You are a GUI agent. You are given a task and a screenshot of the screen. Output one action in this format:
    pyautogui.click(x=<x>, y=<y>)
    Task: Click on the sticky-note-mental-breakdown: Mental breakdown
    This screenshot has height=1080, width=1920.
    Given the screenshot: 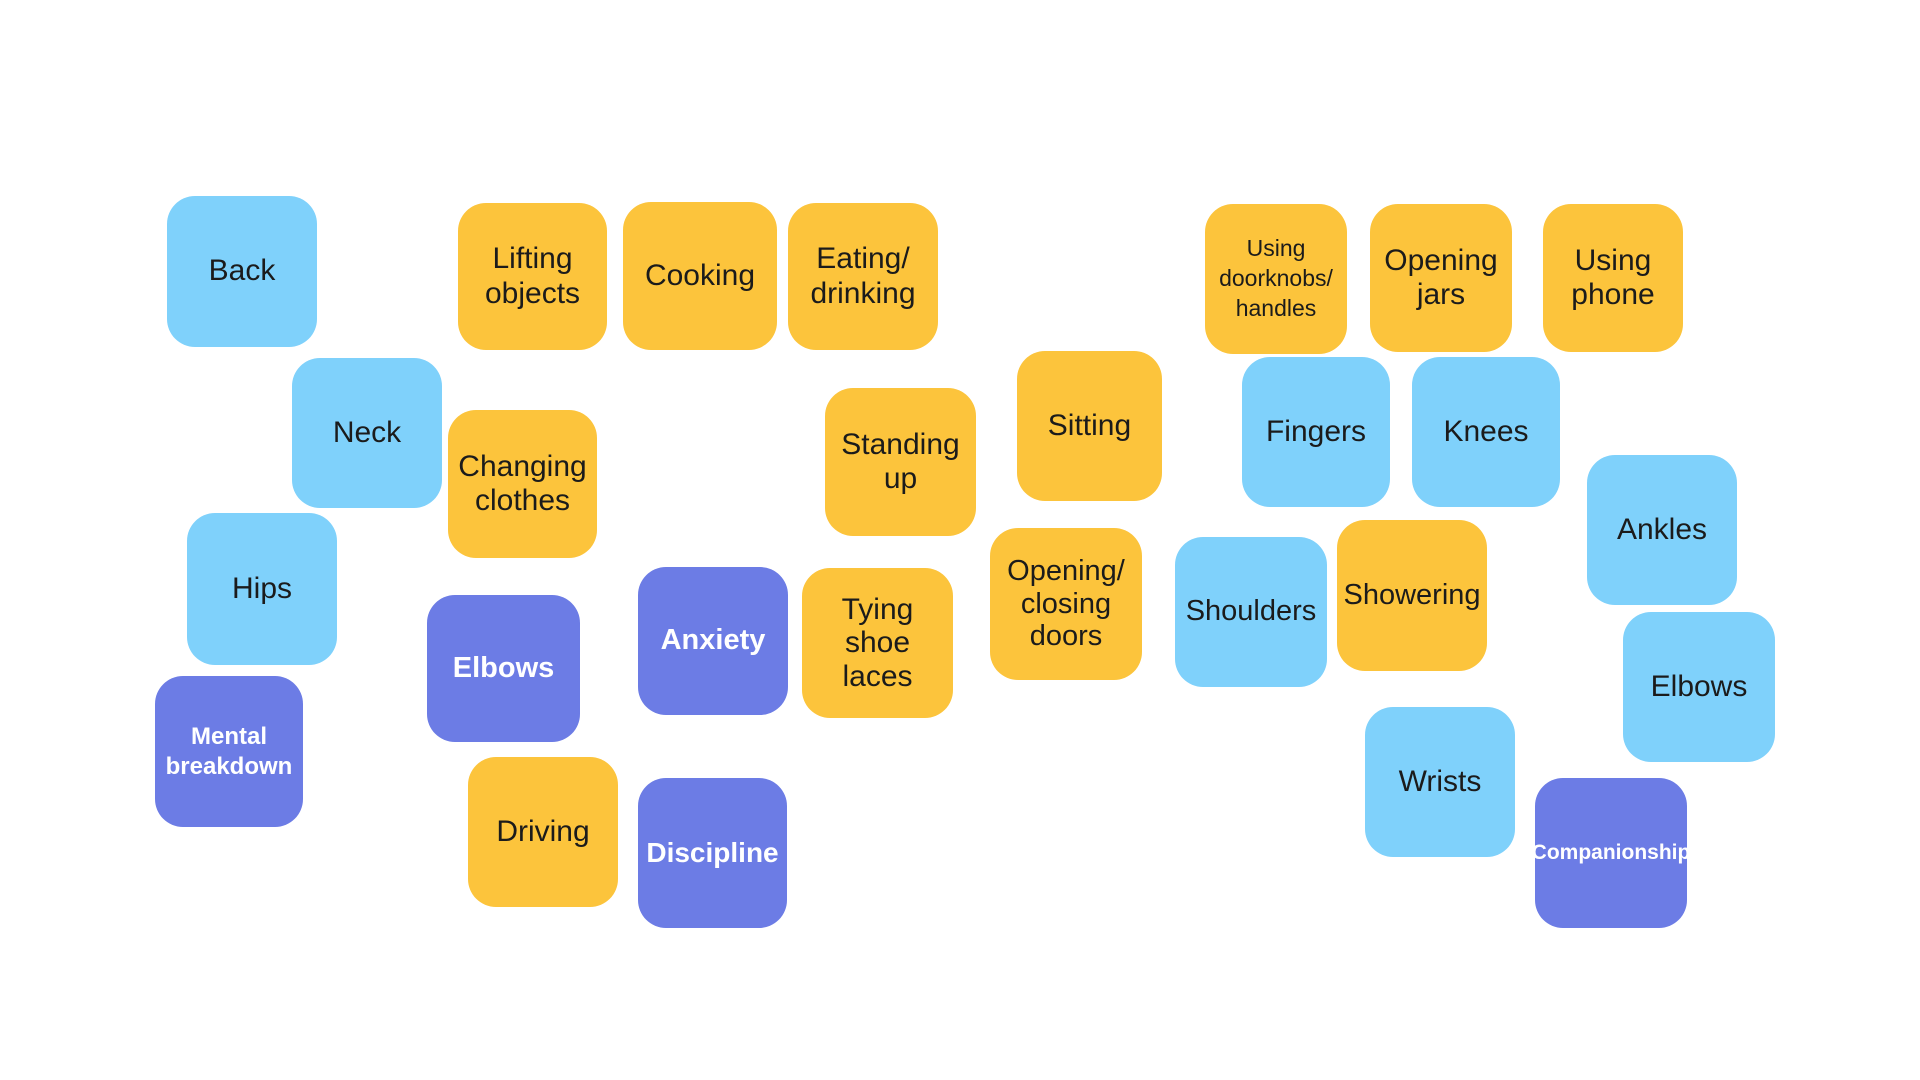 What is the action you would take?
    pyautogui.click(x=229, y=751)
    